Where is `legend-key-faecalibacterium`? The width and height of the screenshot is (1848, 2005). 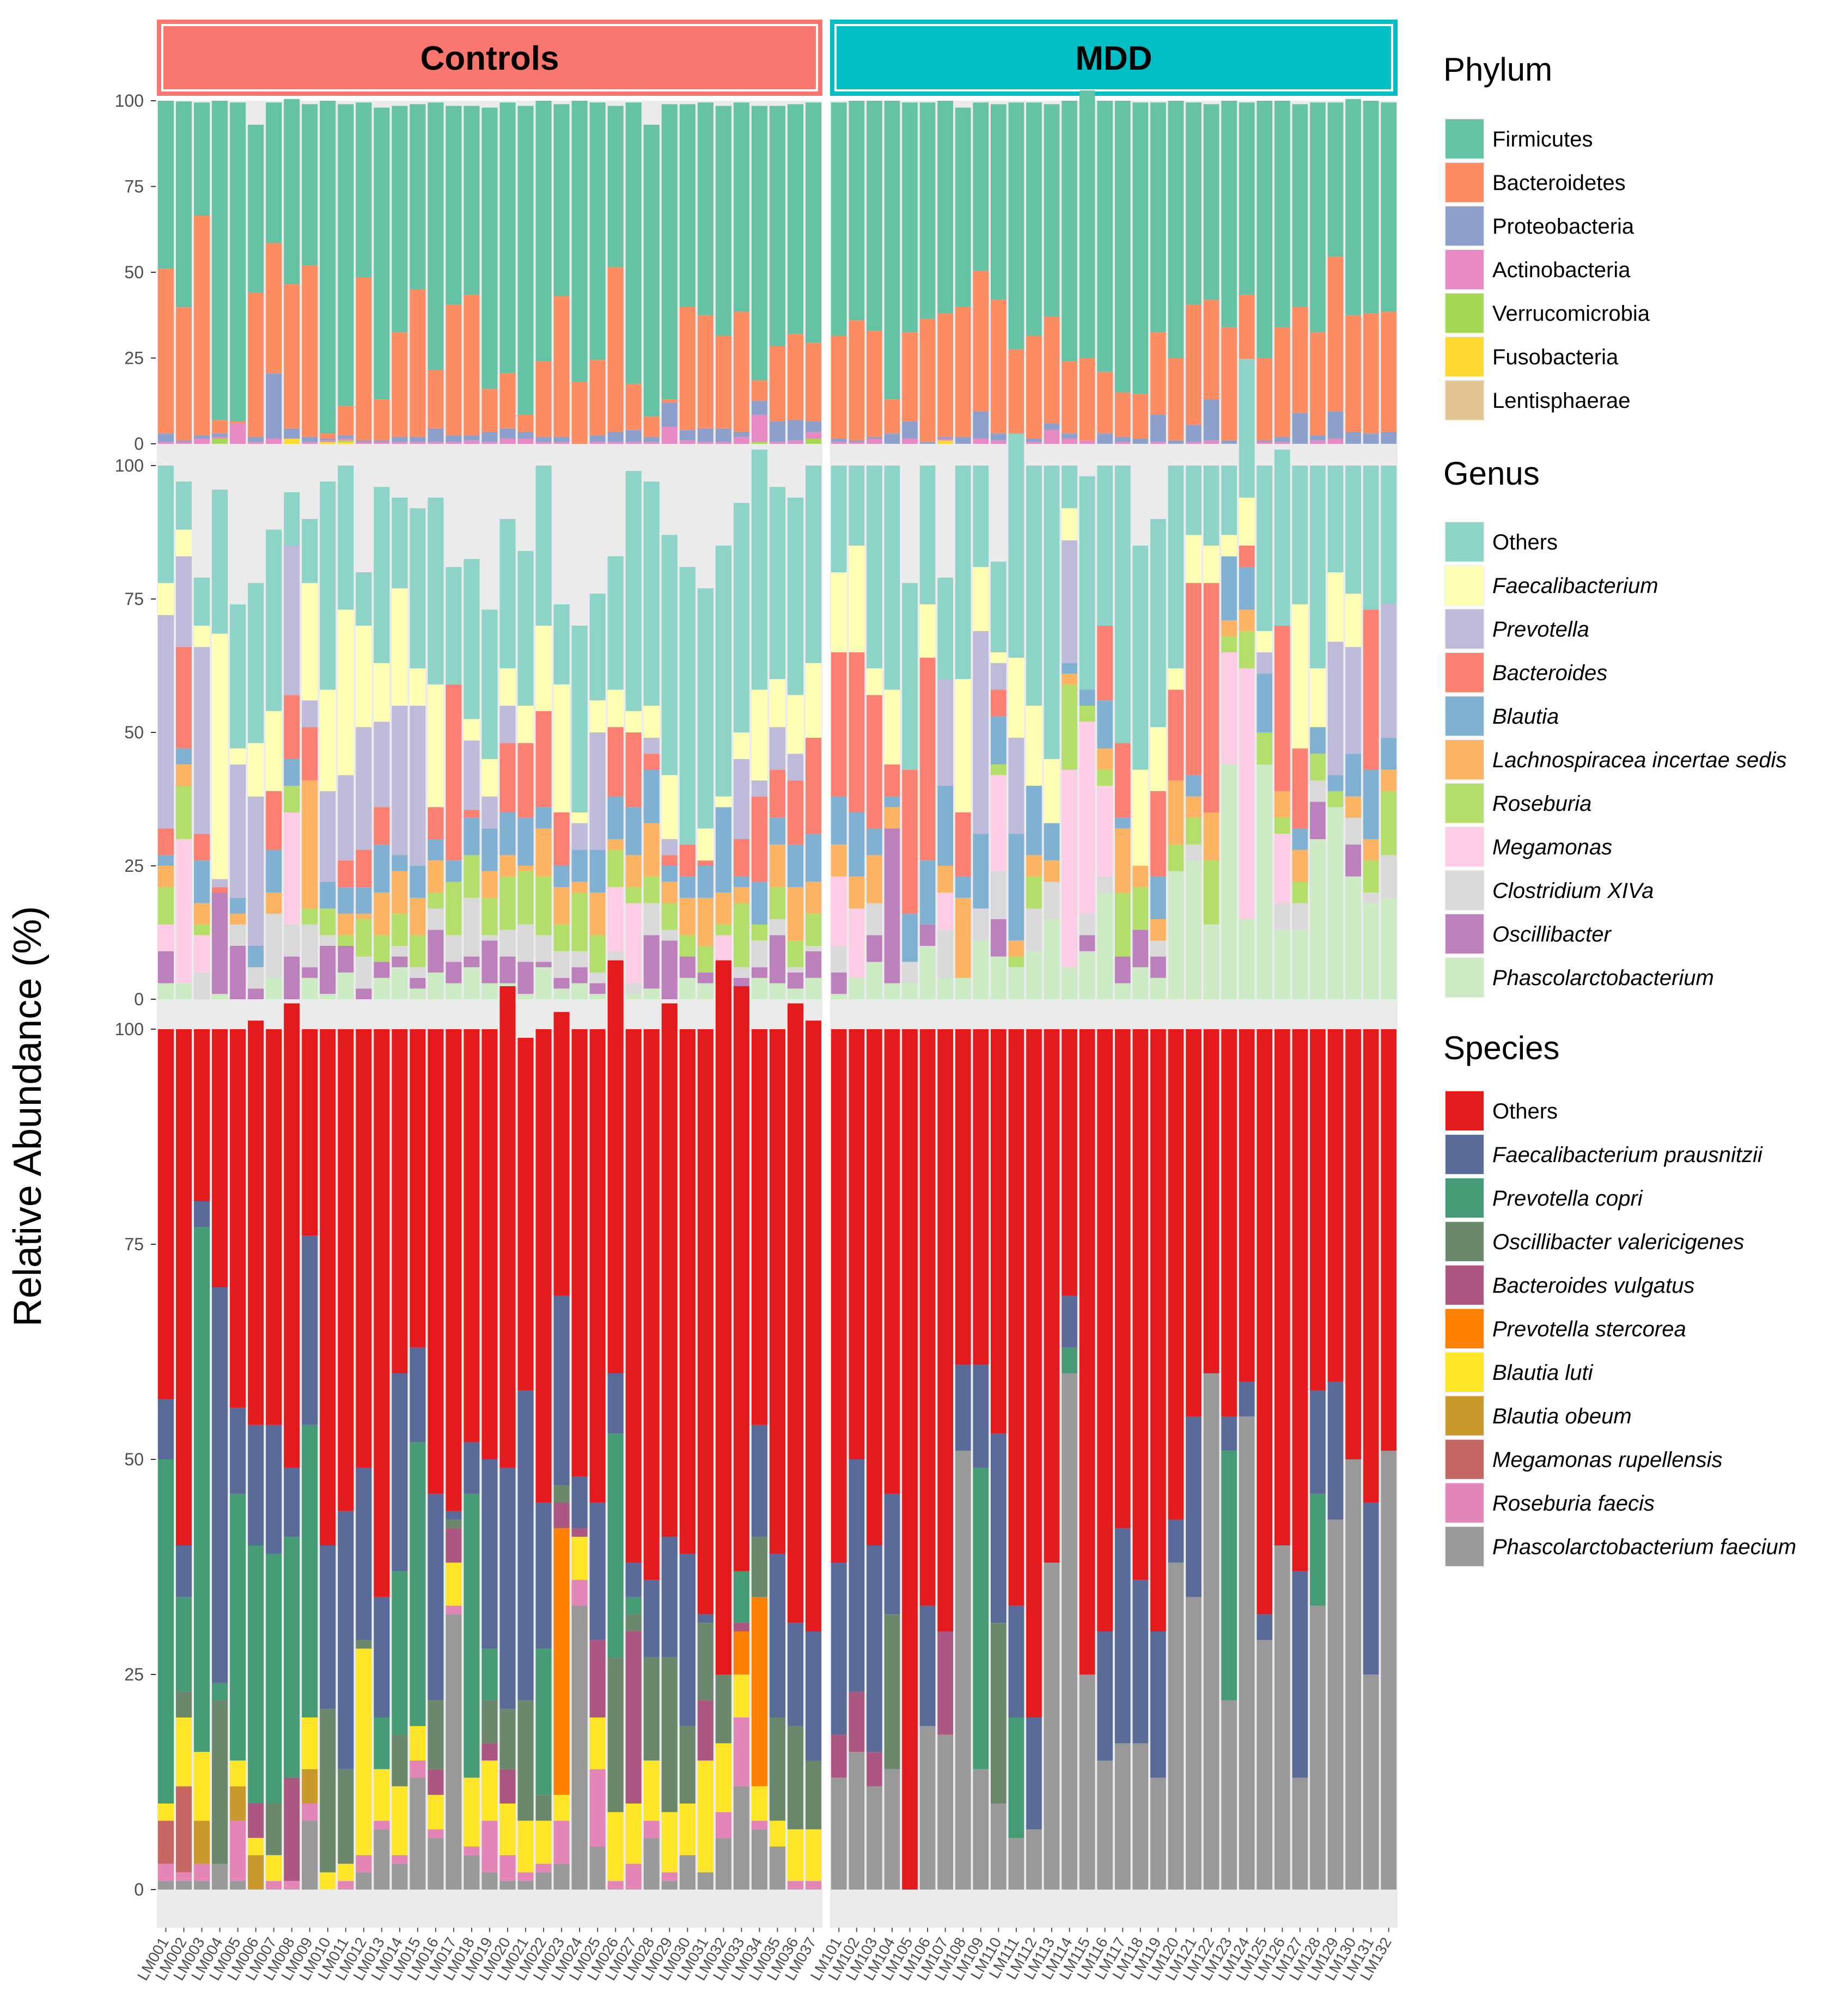
legend-key-faecalibacterium is located at coordinates (1465, 585).